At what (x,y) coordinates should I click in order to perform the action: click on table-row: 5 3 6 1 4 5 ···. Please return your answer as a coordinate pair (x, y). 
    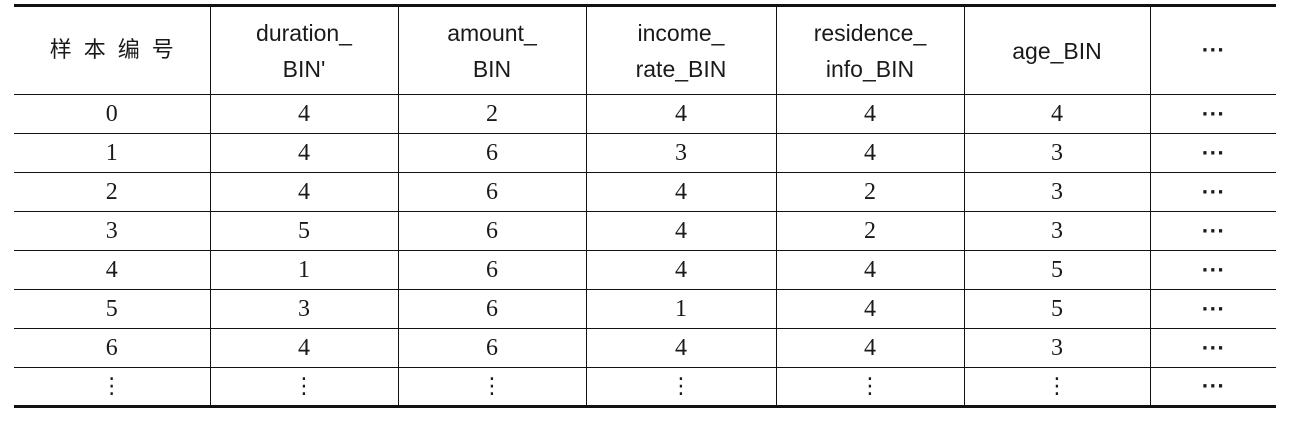
    Looking at the image, I should click on (645, 309).